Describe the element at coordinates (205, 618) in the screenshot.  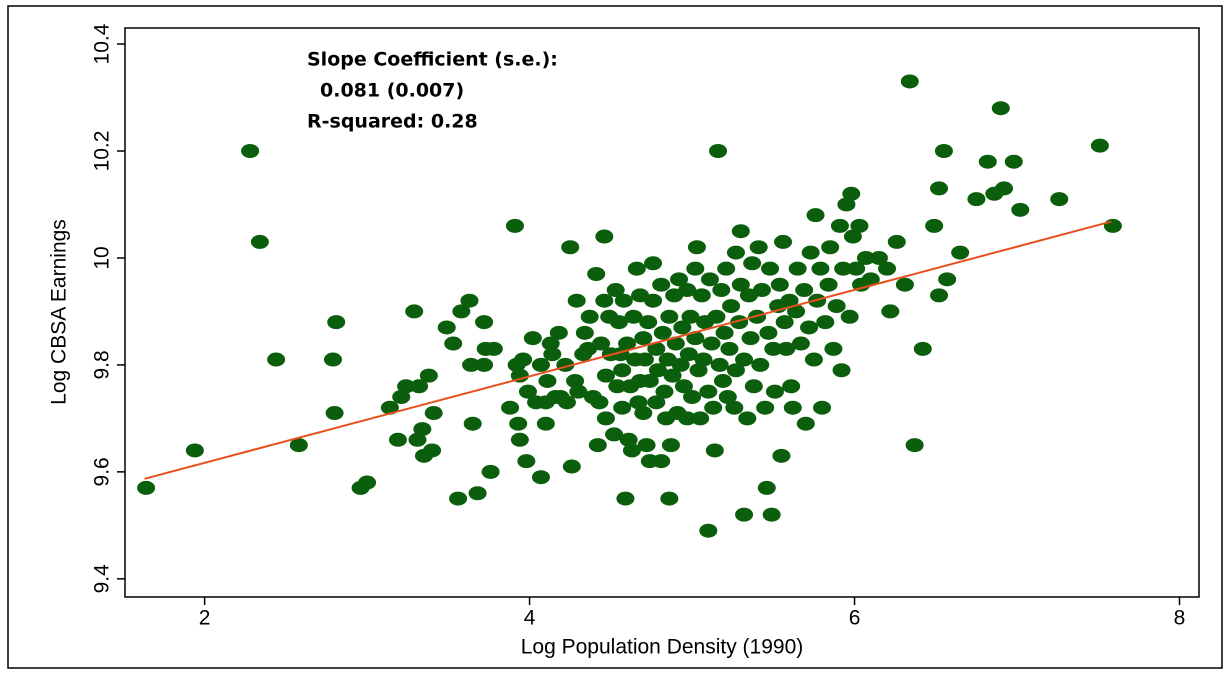
I see `x-tick-label: 2` at that location.